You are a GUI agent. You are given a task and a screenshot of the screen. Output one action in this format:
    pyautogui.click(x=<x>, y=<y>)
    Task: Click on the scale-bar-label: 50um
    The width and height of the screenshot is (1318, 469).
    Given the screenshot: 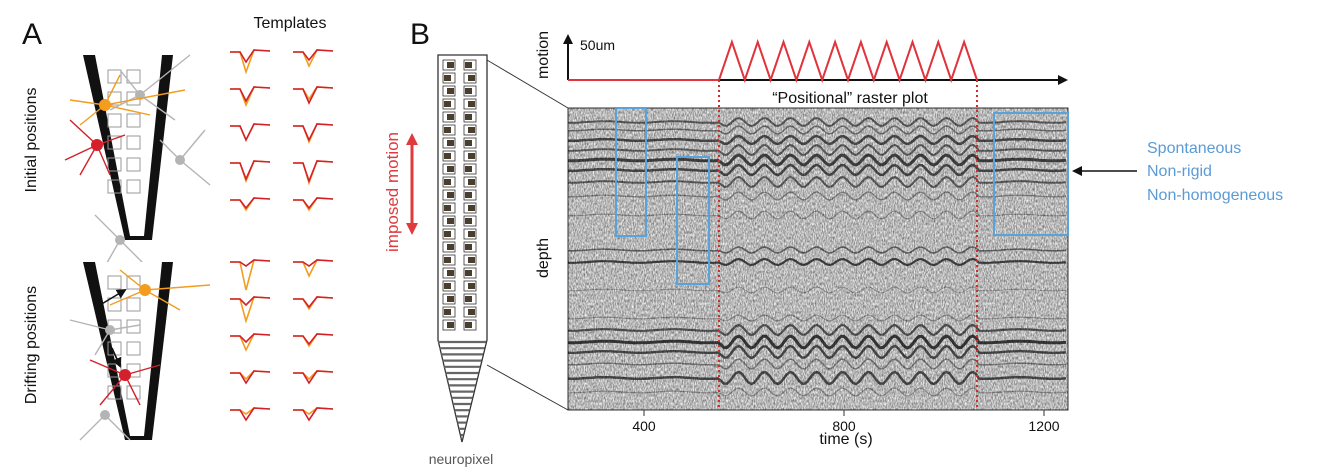 What is the action you would take?
    pyautogui.click(x=597, y=45)
    